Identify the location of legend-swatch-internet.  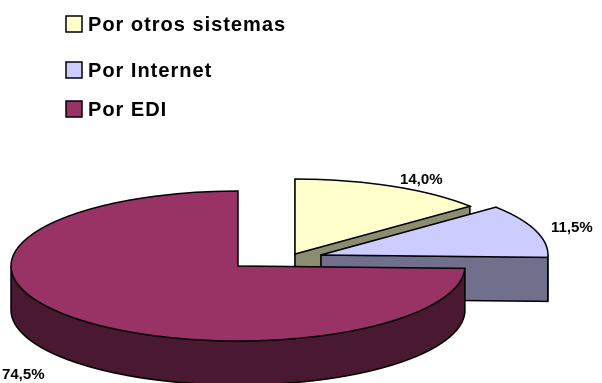
(74, 70).